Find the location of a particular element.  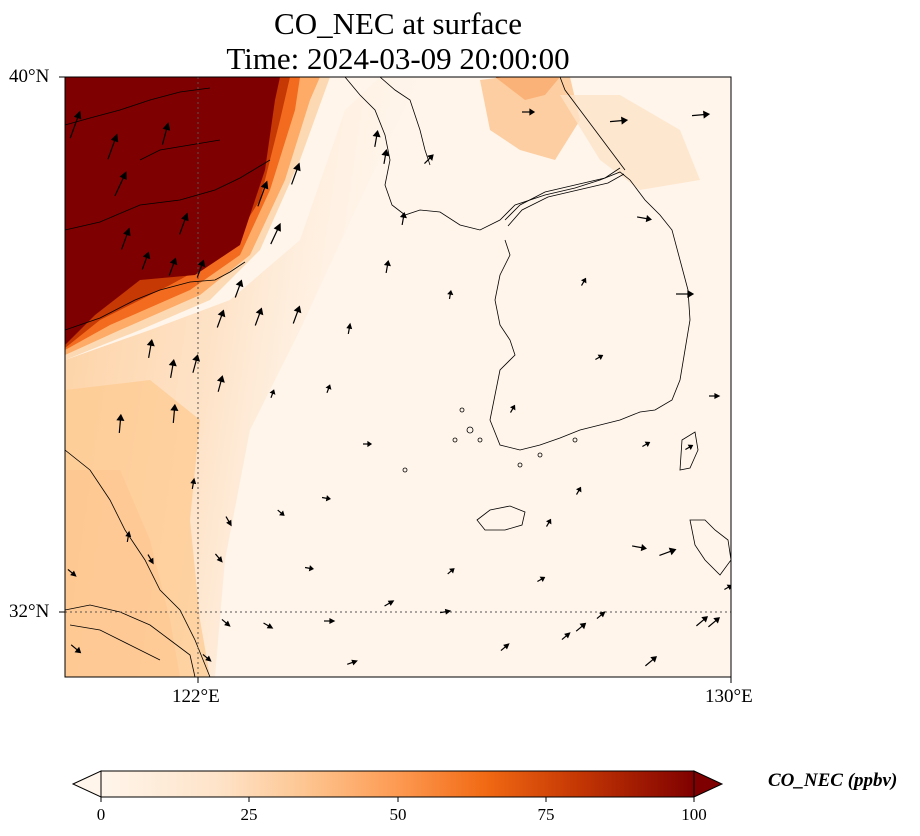

colorbar-gradient is located at coordinates (397, 784).